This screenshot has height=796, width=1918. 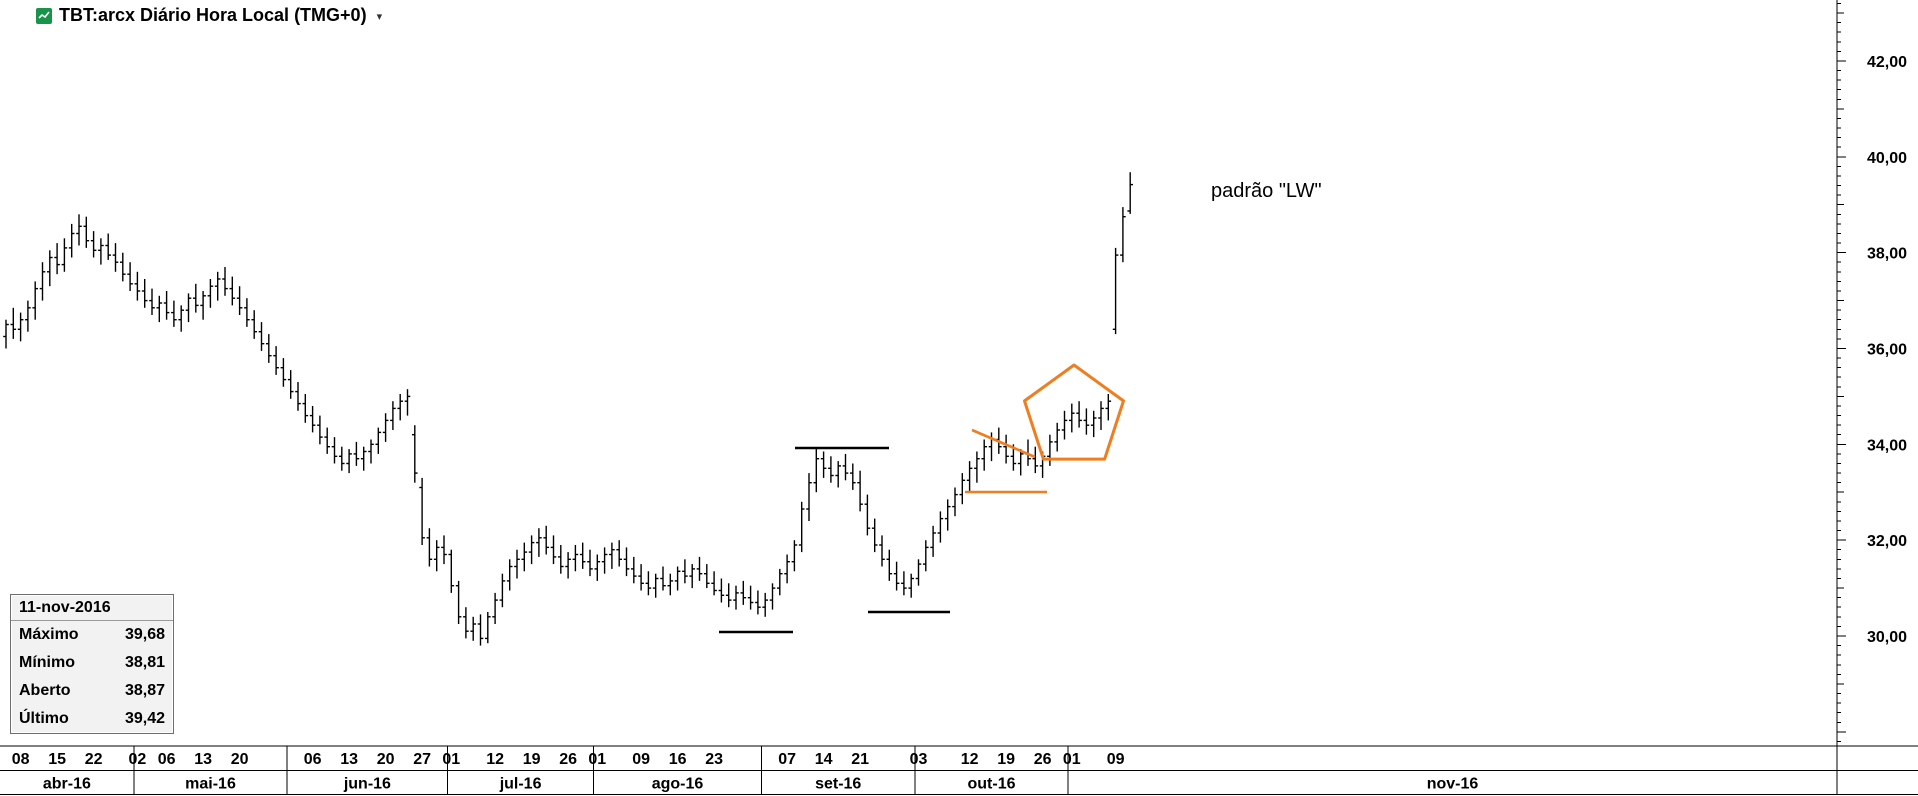 What do you see at coordinates (422, 759) in the screenshot?
I see `svg-text: 27` at bounding box center [422, 759].